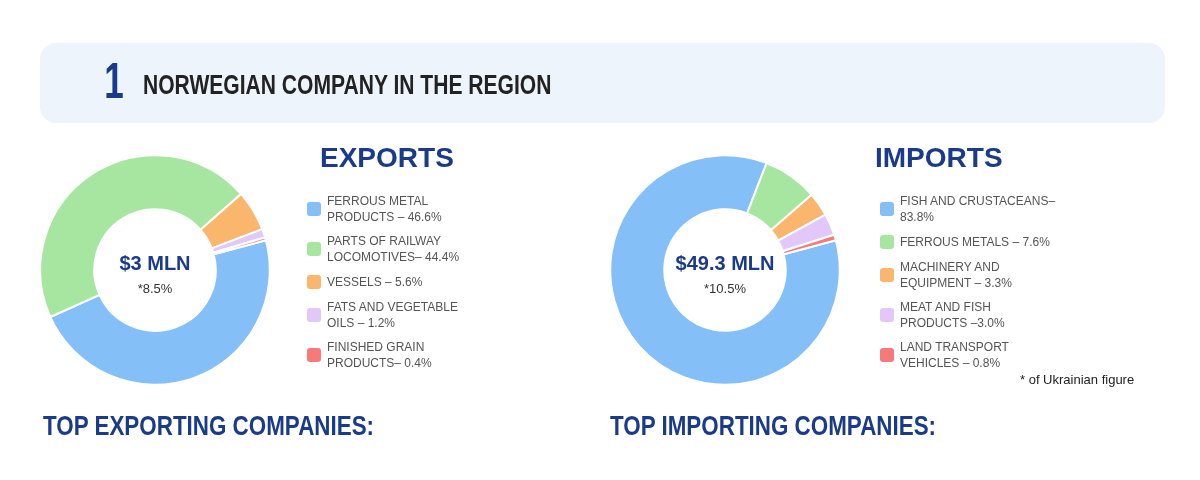  What do you see at coordinates (209, 426) in the screenshot?
I see `text: TOP EXPORTING COMPANIES:` at bounding box center [209, 426].